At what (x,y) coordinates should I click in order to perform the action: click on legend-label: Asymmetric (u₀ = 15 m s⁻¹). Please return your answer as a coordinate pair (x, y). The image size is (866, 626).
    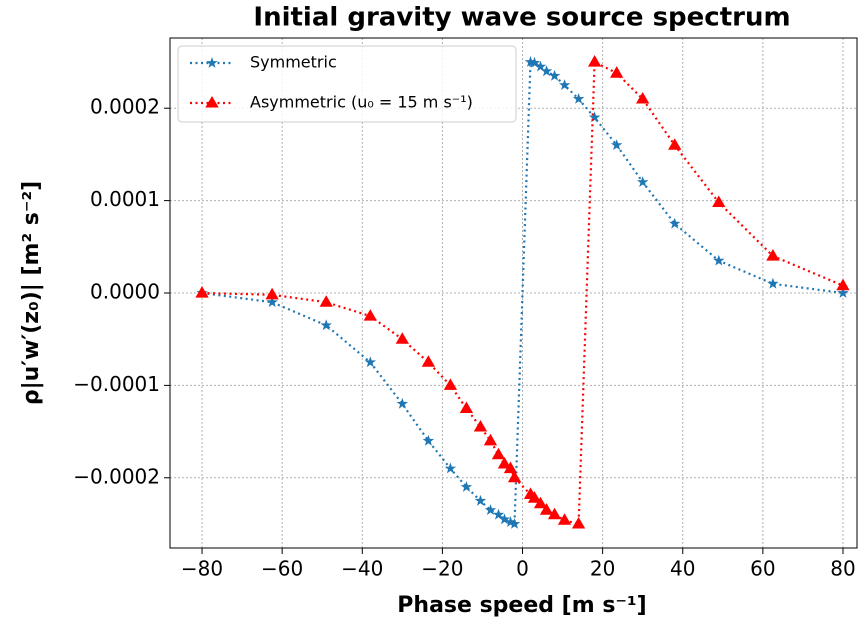
    Looking at the image, I should click on (361, 102).